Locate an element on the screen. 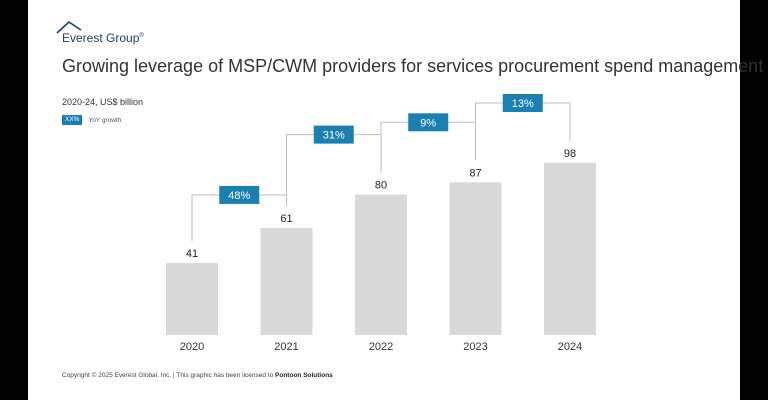  legend: XX% YoY growth is located at coordinates (91, 120).